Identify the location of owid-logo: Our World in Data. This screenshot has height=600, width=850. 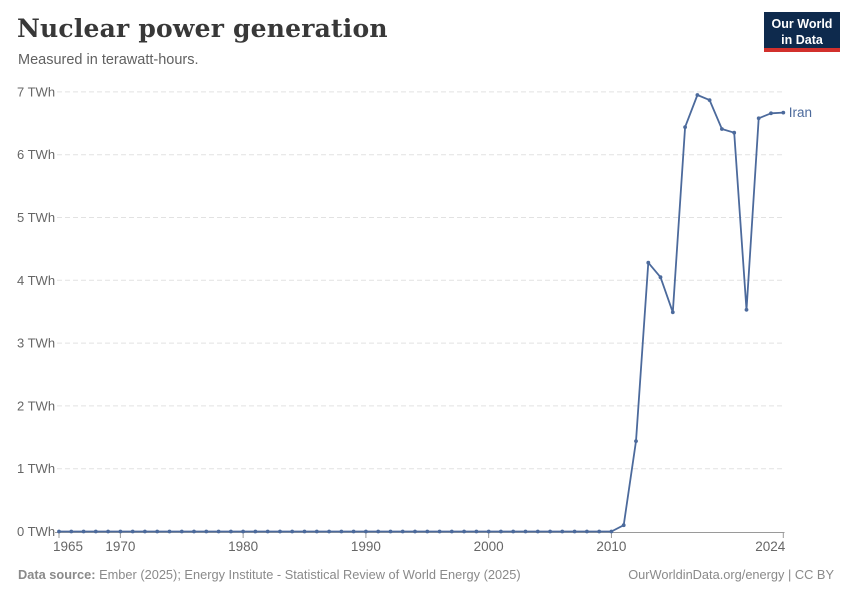
(802, 32).